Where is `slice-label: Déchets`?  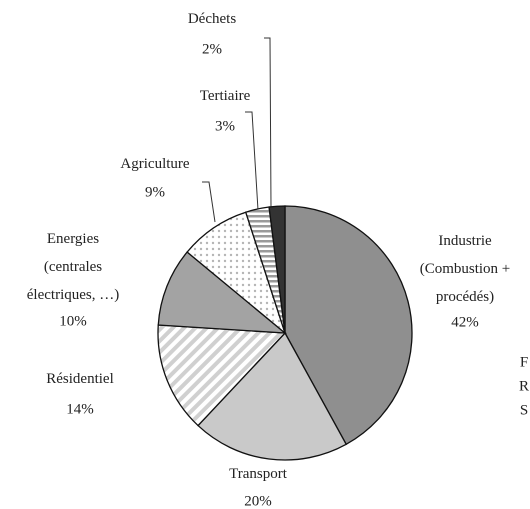 slice-label: Déchets is located at coordinates (212, 19).